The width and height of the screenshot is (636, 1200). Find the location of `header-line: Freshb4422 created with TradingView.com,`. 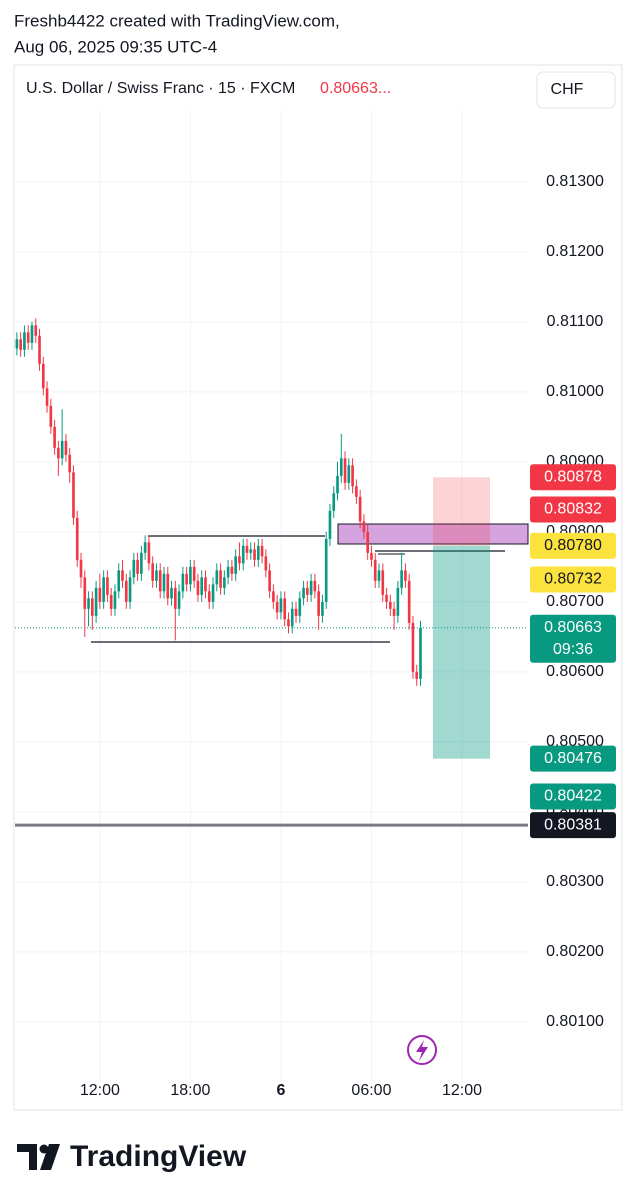

header-line: Freshb4422 created with TradingView.com, is located at coordinates (177, 20).